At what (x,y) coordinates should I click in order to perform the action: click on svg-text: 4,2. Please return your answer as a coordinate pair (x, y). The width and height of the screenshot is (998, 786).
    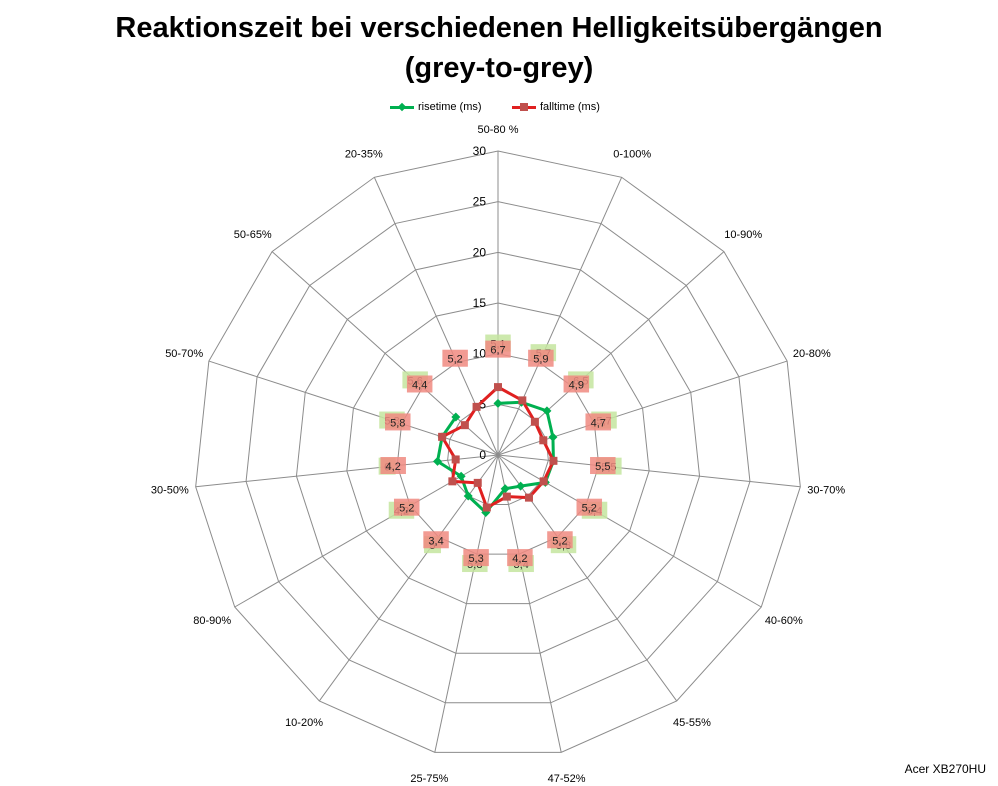
    Looking at the image, I should click on (393, 467).